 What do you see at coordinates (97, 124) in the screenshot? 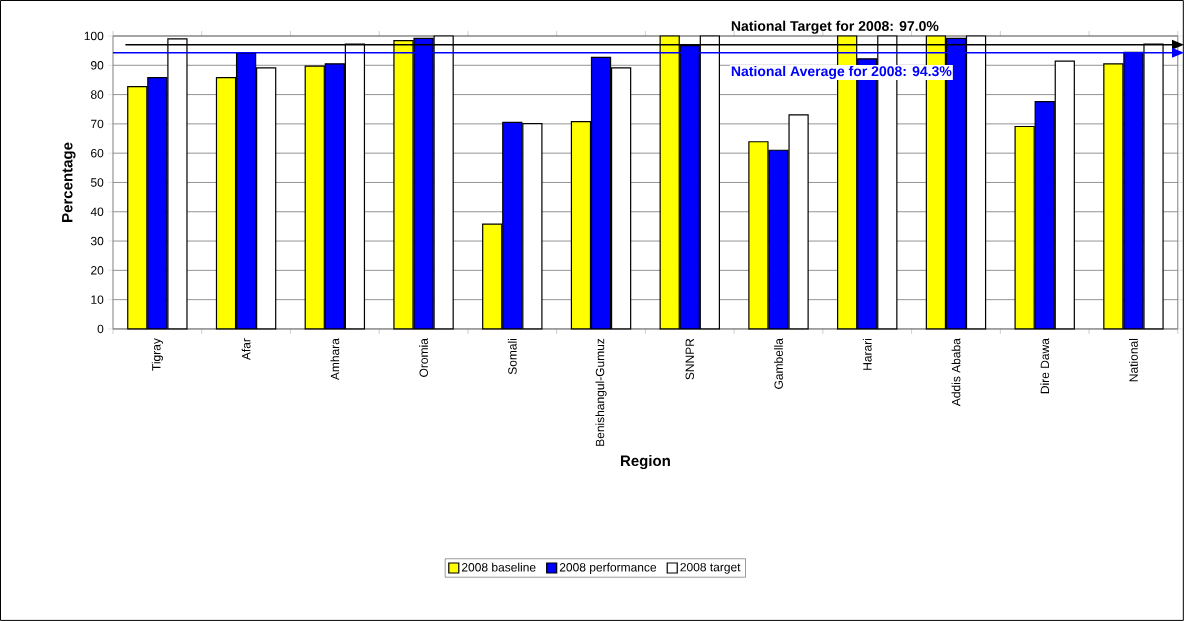
I see `y-tick-label: 70` at bounding box center [97, 124].